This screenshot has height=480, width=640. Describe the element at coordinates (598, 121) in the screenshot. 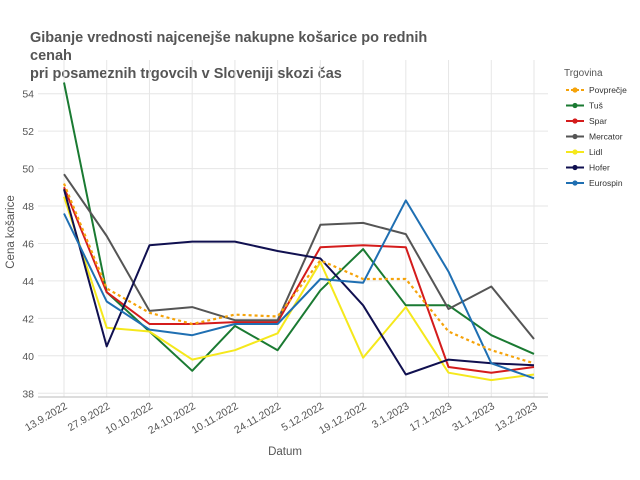

I see `legend-item-label: Spar` at that location.